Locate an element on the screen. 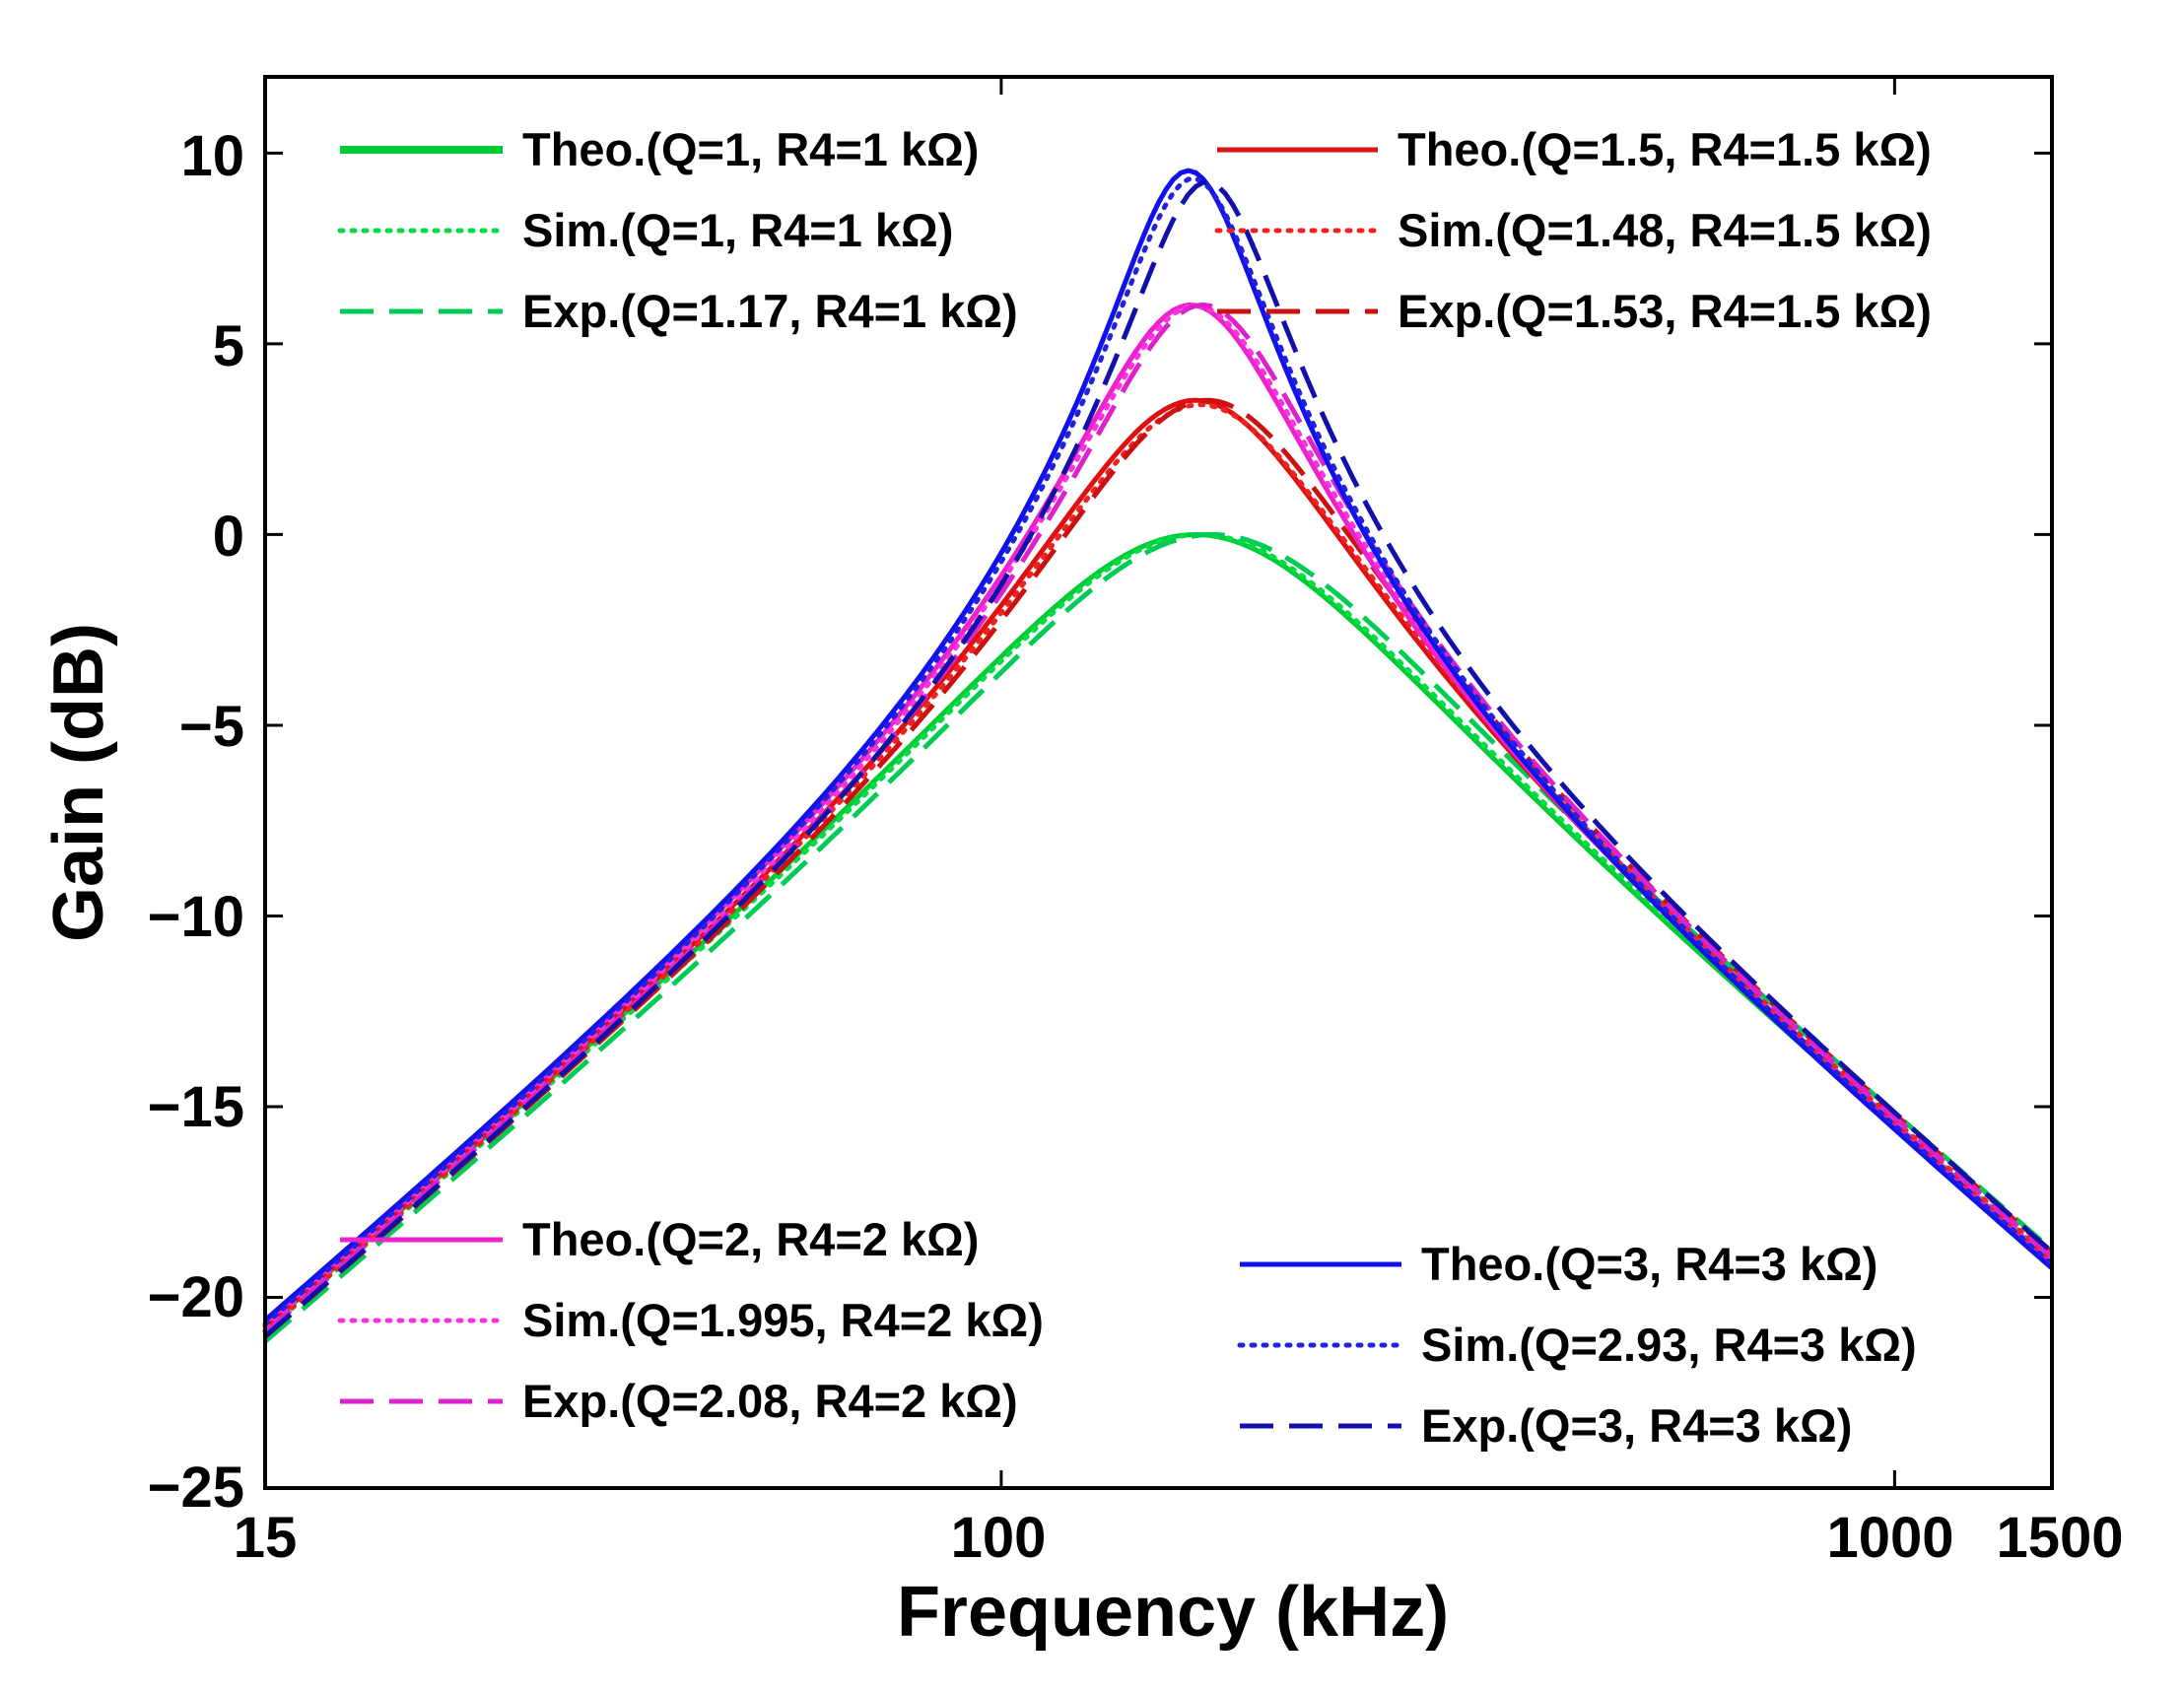  legend-label-b-exp: Exp.(Q=3, R4=3 kΩ) is located at coordinates (1636, 1425).